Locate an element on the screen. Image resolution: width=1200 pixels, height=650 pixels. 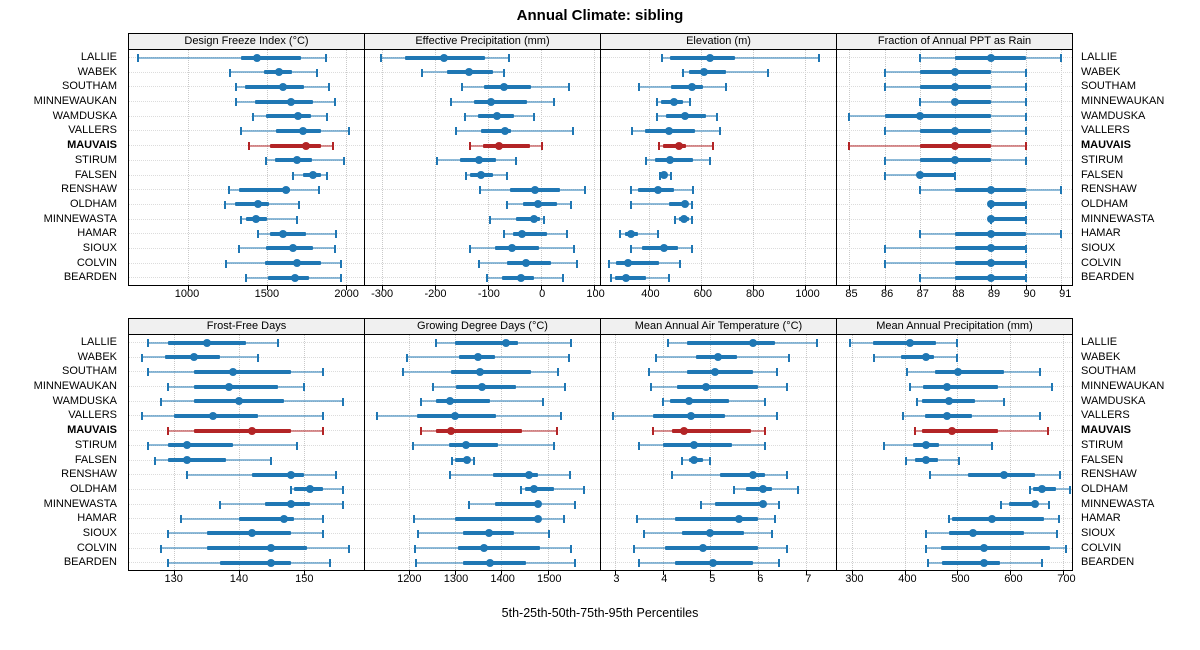
station-label: WABEK is located at coordinates (1101, 356).